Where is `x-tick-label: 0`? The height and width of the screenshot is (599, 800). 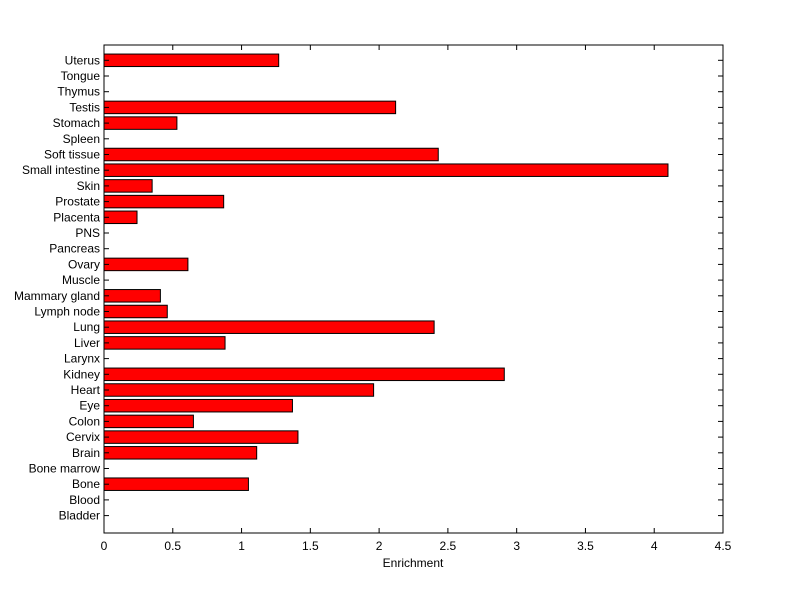
x-tick-label: 0 is located at coordinates (104, 546).